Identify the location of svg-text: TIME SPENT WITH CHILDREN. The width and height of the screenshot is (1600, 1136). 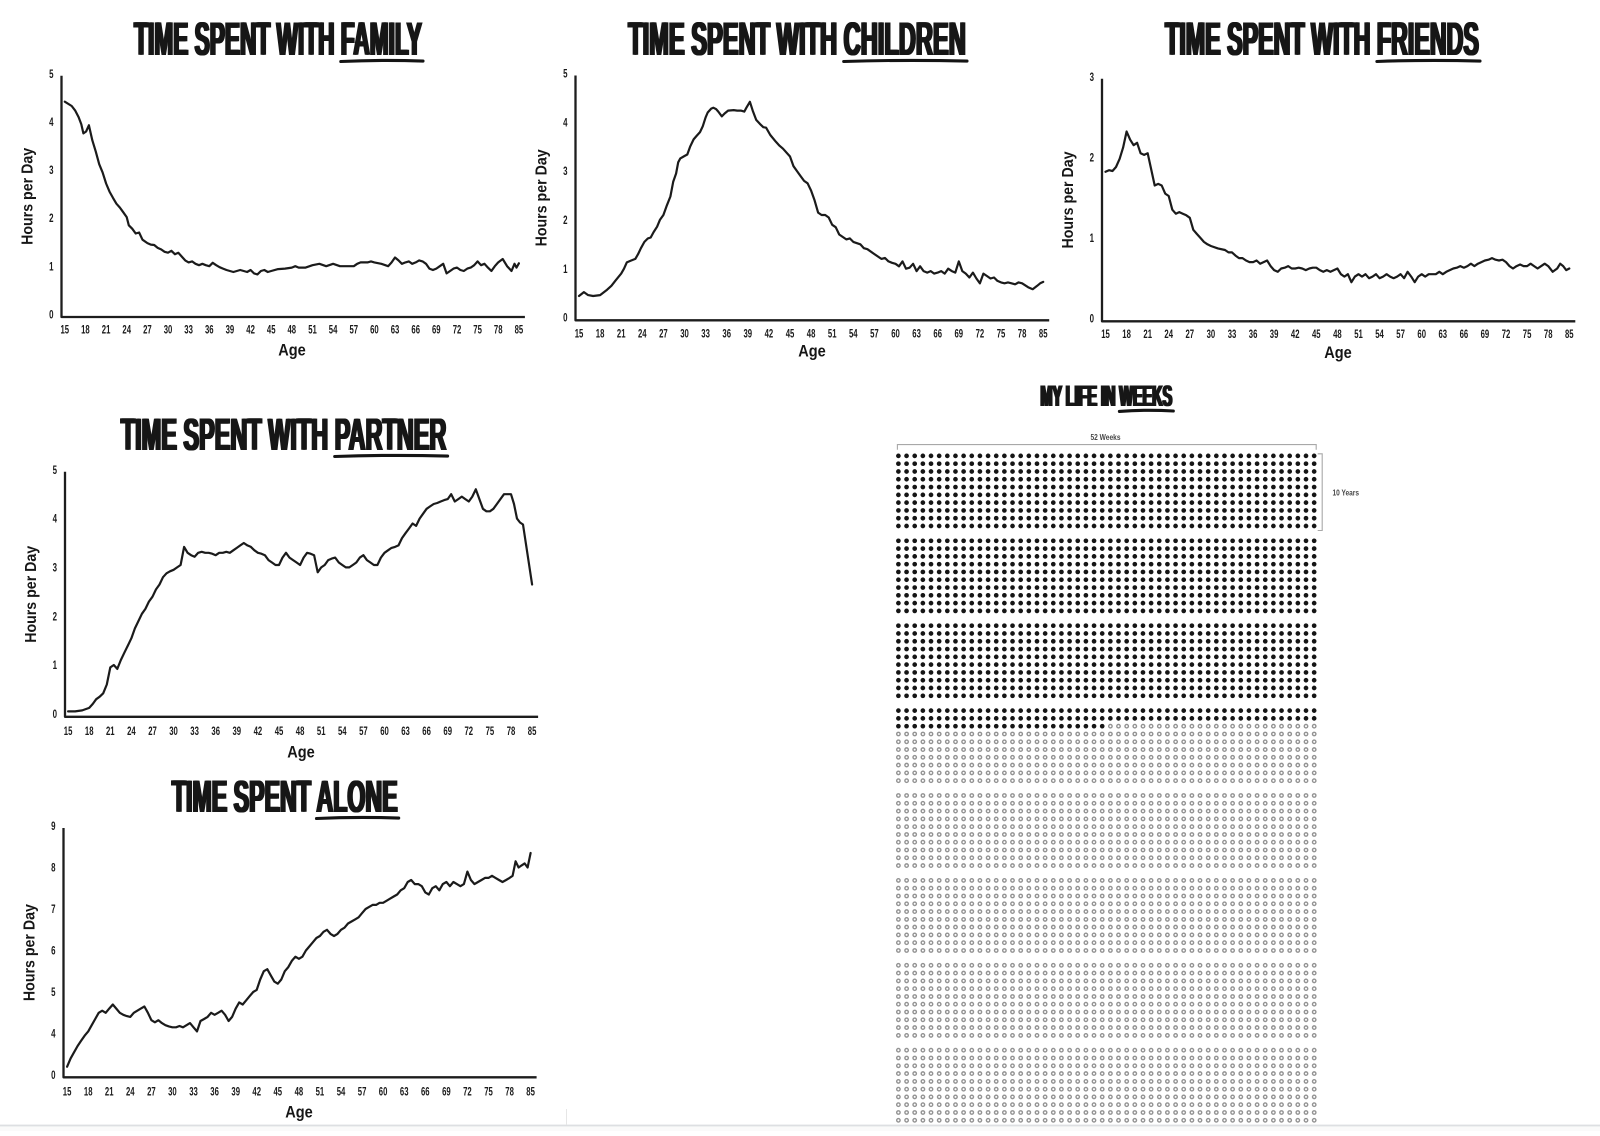
(798, 38).